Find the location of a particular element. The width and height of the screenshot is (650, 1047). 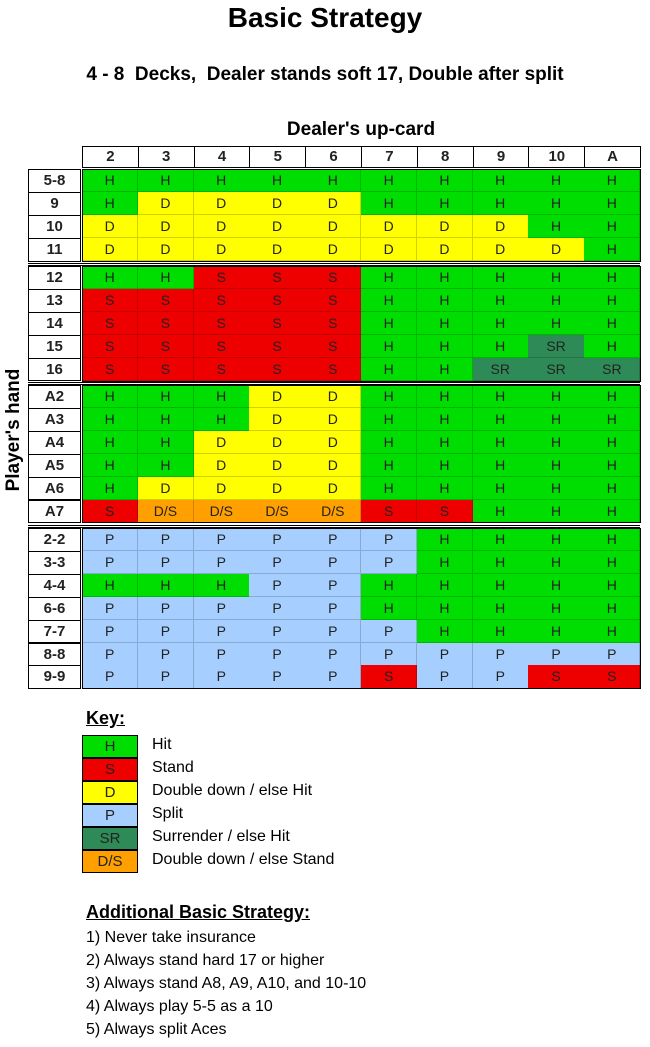

key-label: Stand is located at coordinates (173, 767).